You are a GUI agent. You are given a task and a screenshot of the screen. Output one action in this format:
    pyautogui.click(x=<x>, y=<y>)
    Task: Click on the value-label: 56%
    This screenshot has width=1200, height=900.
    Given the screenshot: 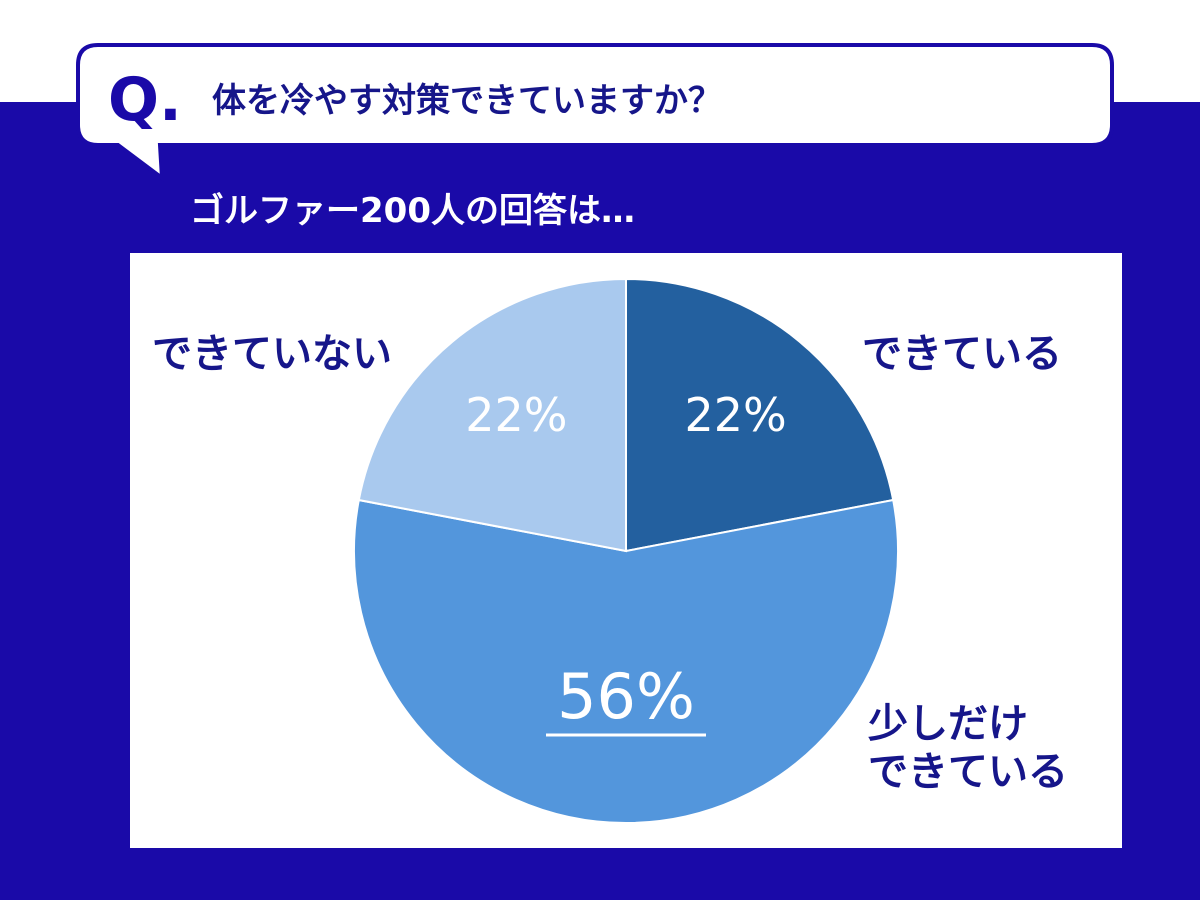 What is the action you would take?
    pyautogui.click(x=626, y=696)
    